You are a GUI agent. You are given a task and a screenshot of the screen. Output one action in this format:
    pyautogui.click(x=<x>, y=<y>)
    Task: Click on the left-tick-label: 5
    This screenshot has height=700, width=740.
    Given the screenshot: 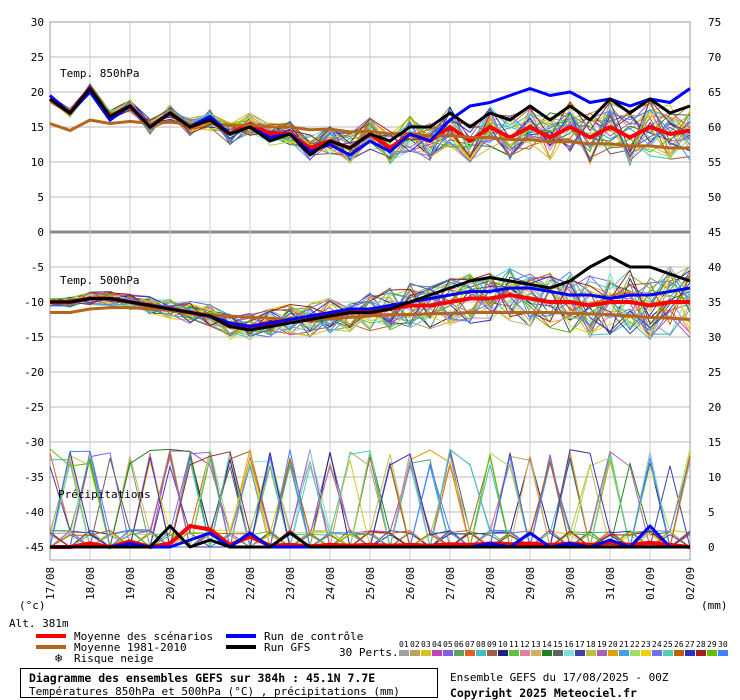 What is the action you would take?
    pyautogui.click(x=40, y=197)
    